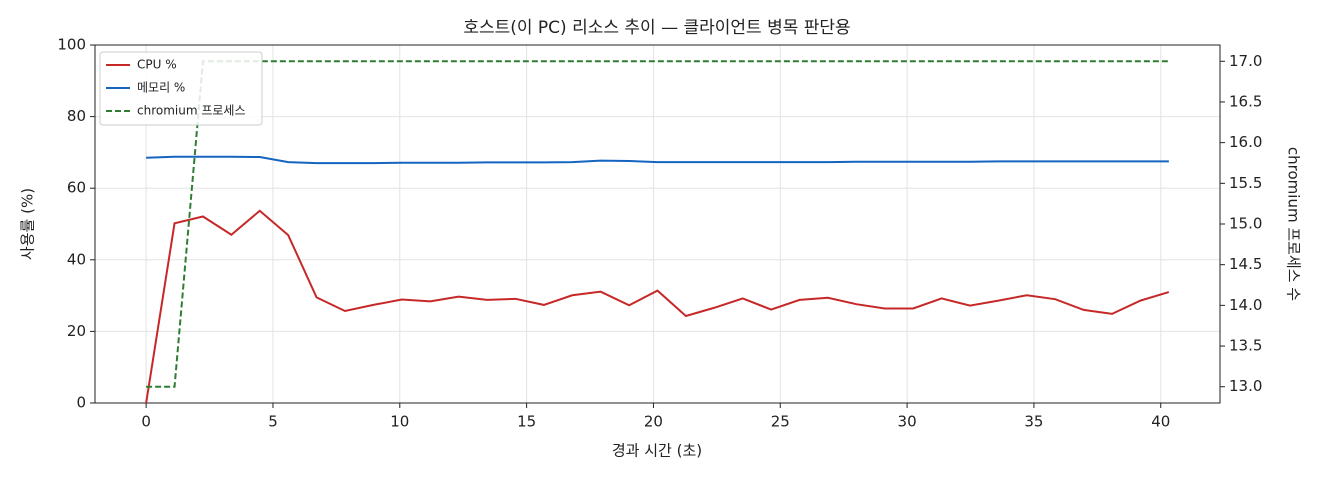 The height and width of the screenshot is (480, 1320). What do you see at coordinates (273, 422) in the screenshot?
I see `x-tick-label: 5` at bounding box center [273, 422].